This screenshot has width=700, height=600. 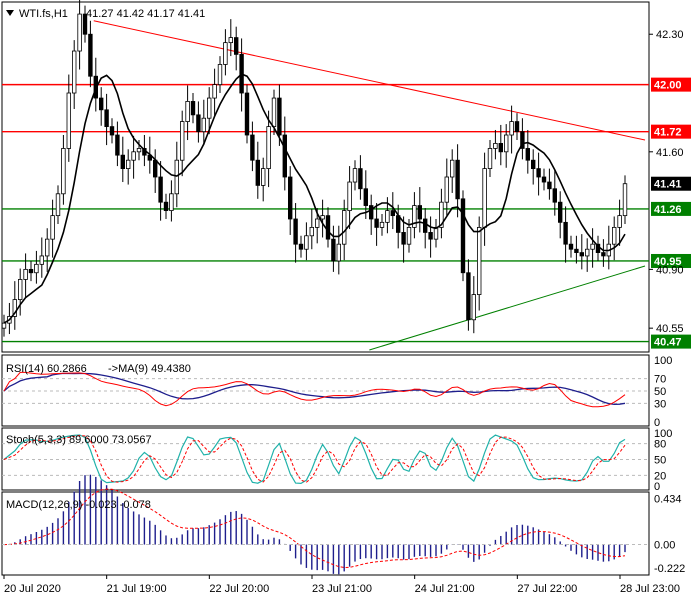 I want to click on current-price-tag, so click(x=671, y=183).